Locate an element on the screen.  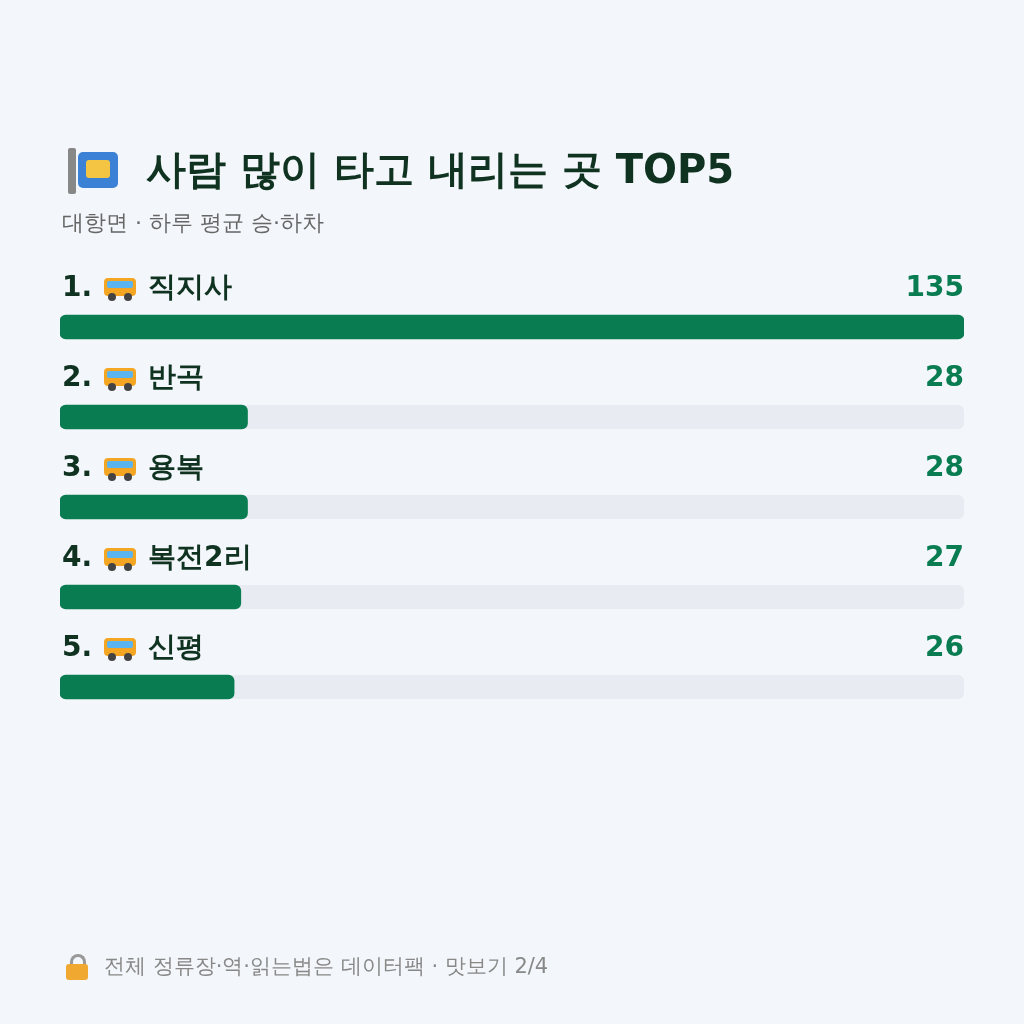
data-label: 135 is located at coordinates (934, 287).